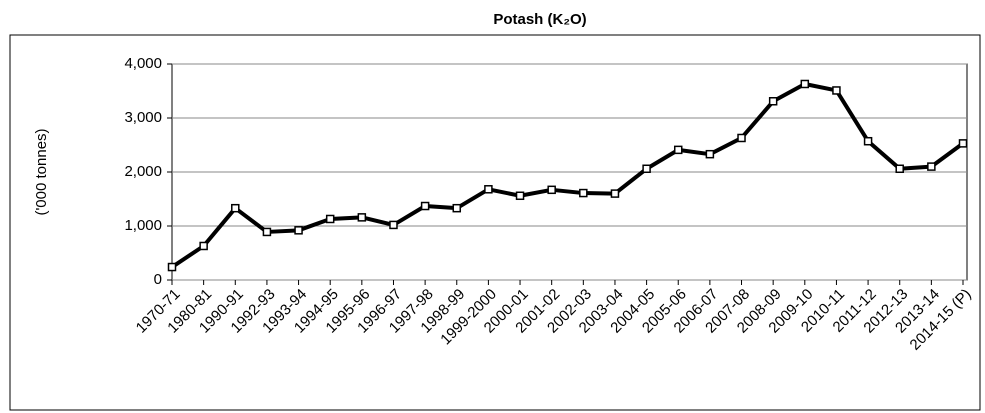  I want to click on y-tick-label: 0, so click(158, 279).